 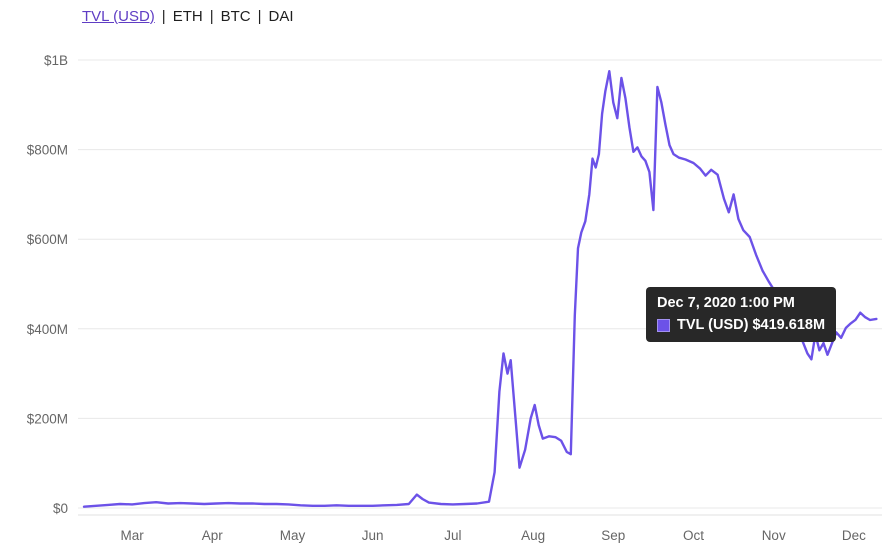 What do you see at coordinates (713, 325) in the screenshot?
I see `tooltip-series-label: TVL (USD)` at bounding box center [713, 325].